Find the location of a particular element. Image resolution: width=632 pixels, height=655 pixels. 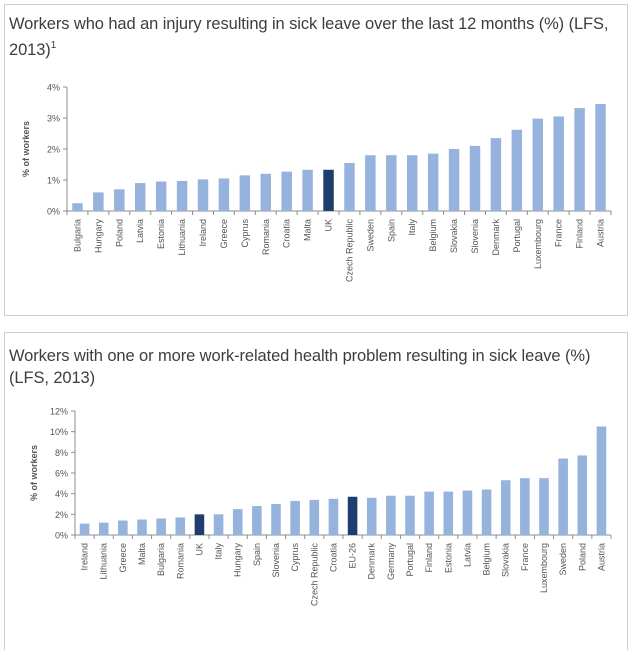

bar-denmark is located at coordinates (371, 516).